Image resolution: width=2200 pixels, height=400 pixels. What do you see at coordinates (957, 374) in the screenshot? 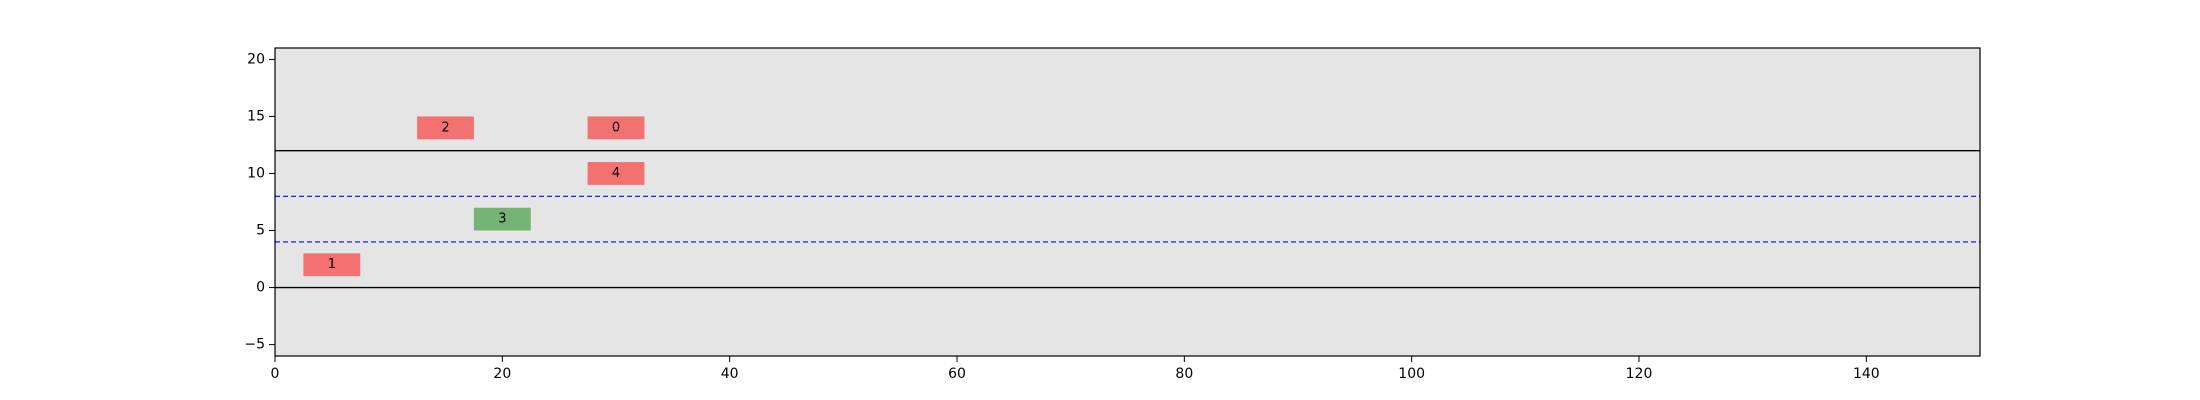
I see `x-tick-label-60: 60` at bounding box center [957, 374].